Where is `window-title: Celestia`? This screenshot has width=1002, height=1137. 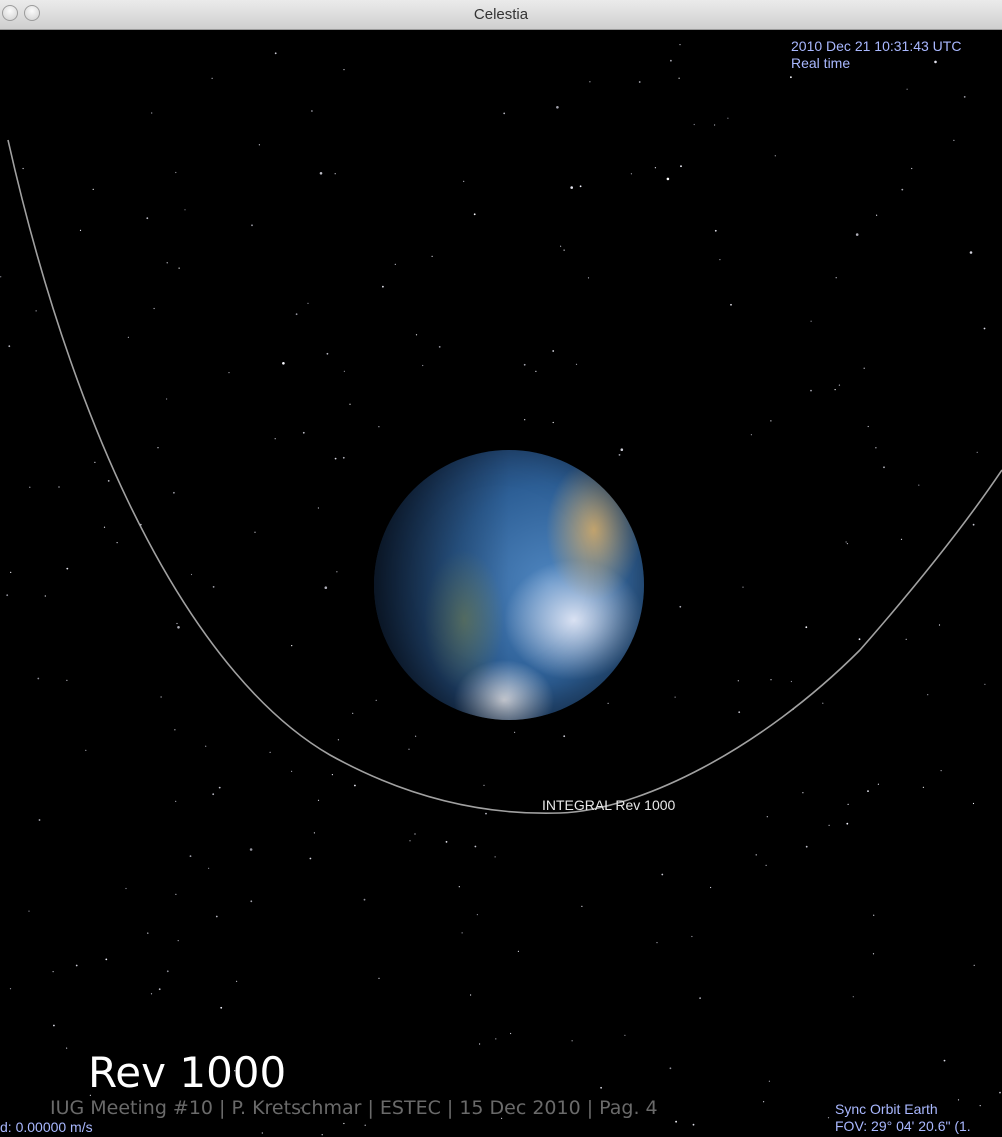 window-title: Celestia is located at coordinates (501, 14).